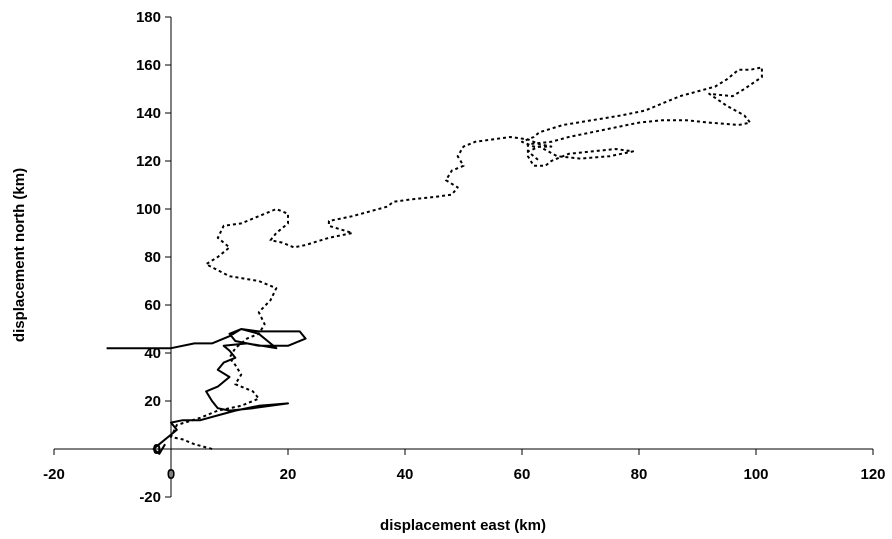 The width and height of the screenshot is (892, 539). Describe the element at coordinates (148, 161) in the screenshot. I see `y-tick-label: 120` at that location.